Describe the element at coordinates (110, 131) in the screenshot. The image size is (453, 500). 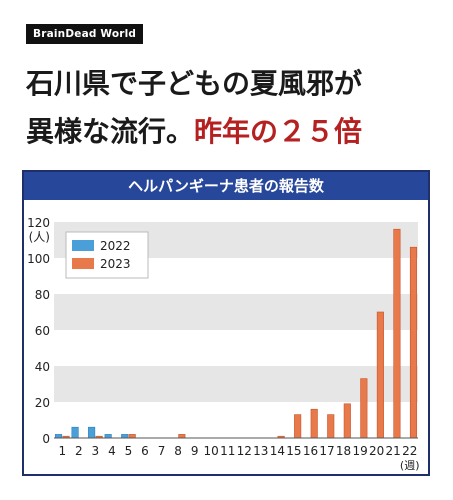
I see `headline-line-2-main: 異様な流行。` at that location.